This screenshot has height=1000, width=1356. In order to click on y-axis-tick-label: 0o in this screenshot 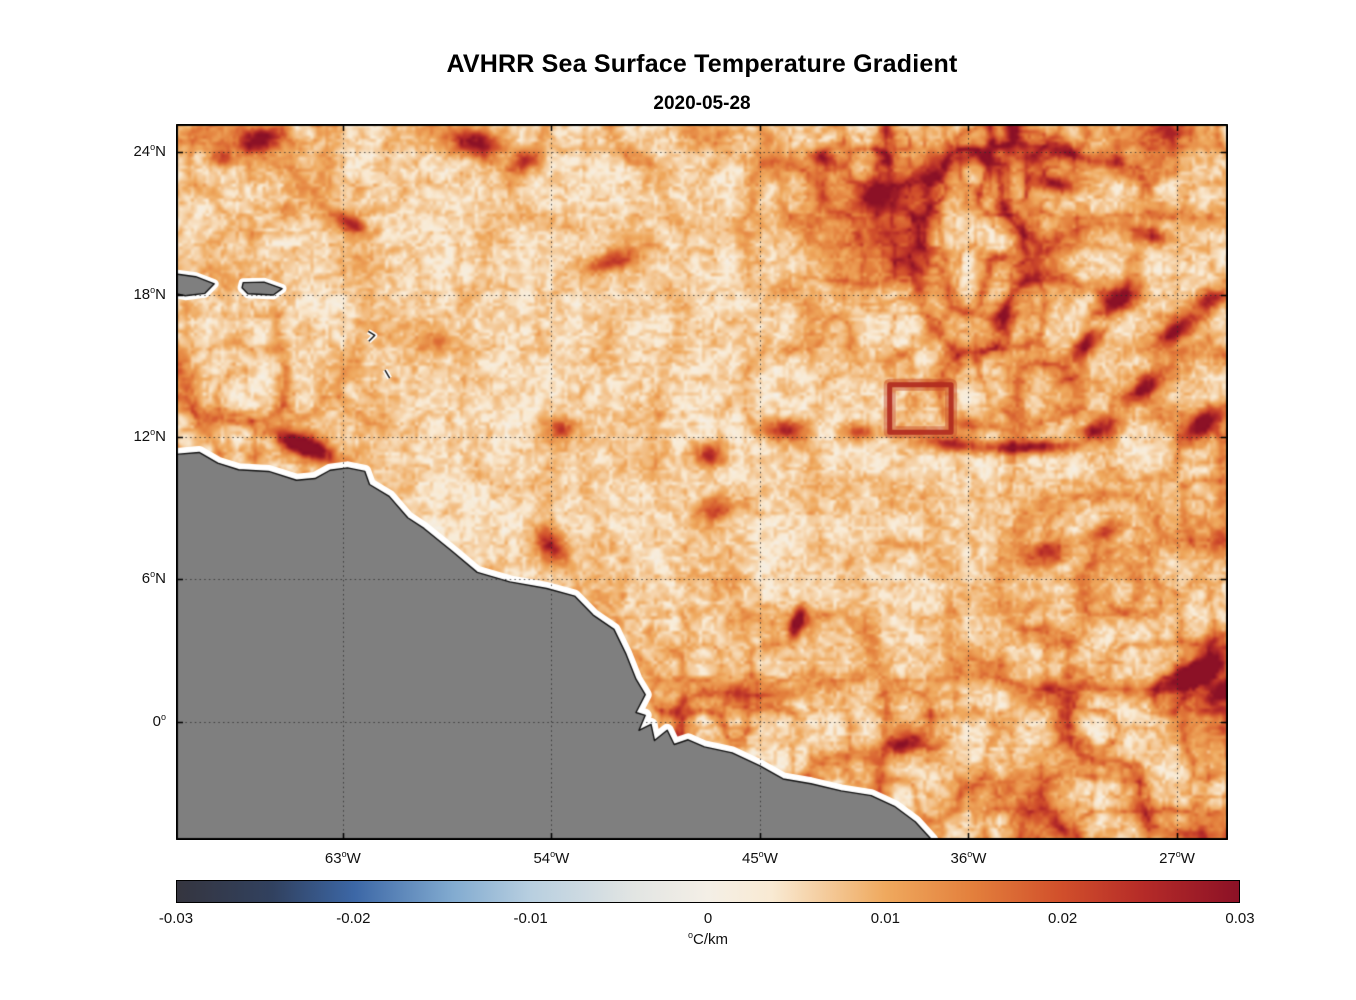, I will do `click(159, 720)`.